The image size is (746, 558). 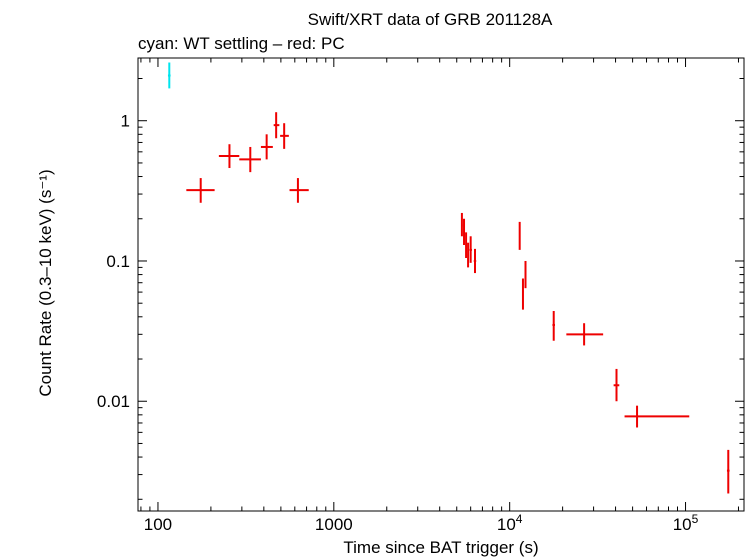 What do you see at coordinates (158, 524) in the screenshot?
I see `x-tick-label: 100` at bounding box center [158, 524].